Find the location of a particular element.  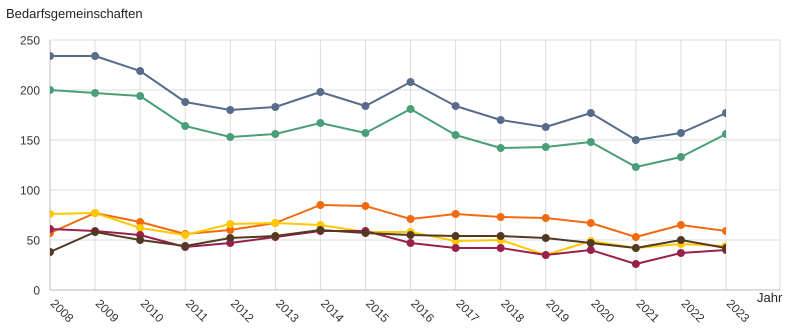

y-tick-label: 250 is located at coordinates (30, 40).